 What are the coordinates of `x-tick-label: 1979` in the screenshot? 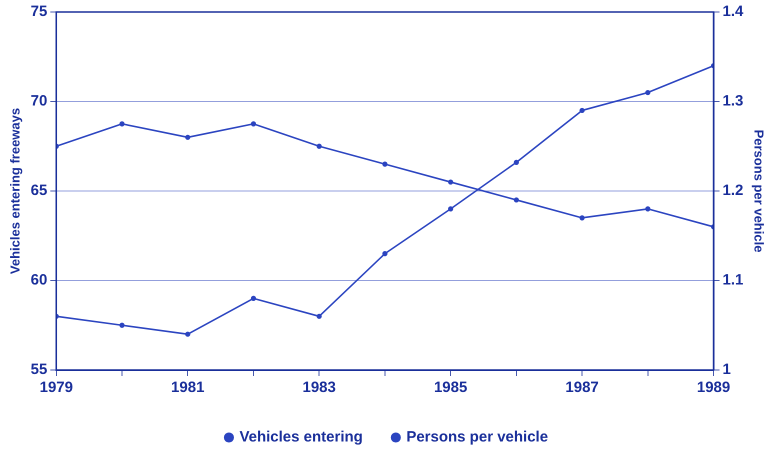 It's located at (56, 387).